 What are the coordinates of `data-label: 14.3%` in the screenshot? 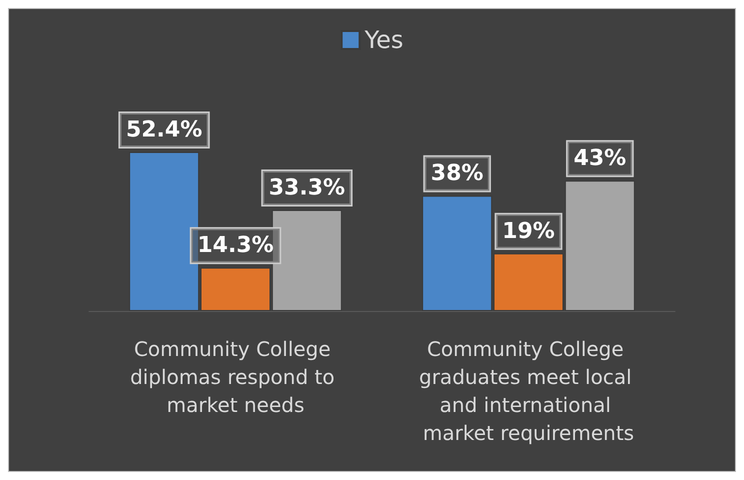 It's located at (235, 245).